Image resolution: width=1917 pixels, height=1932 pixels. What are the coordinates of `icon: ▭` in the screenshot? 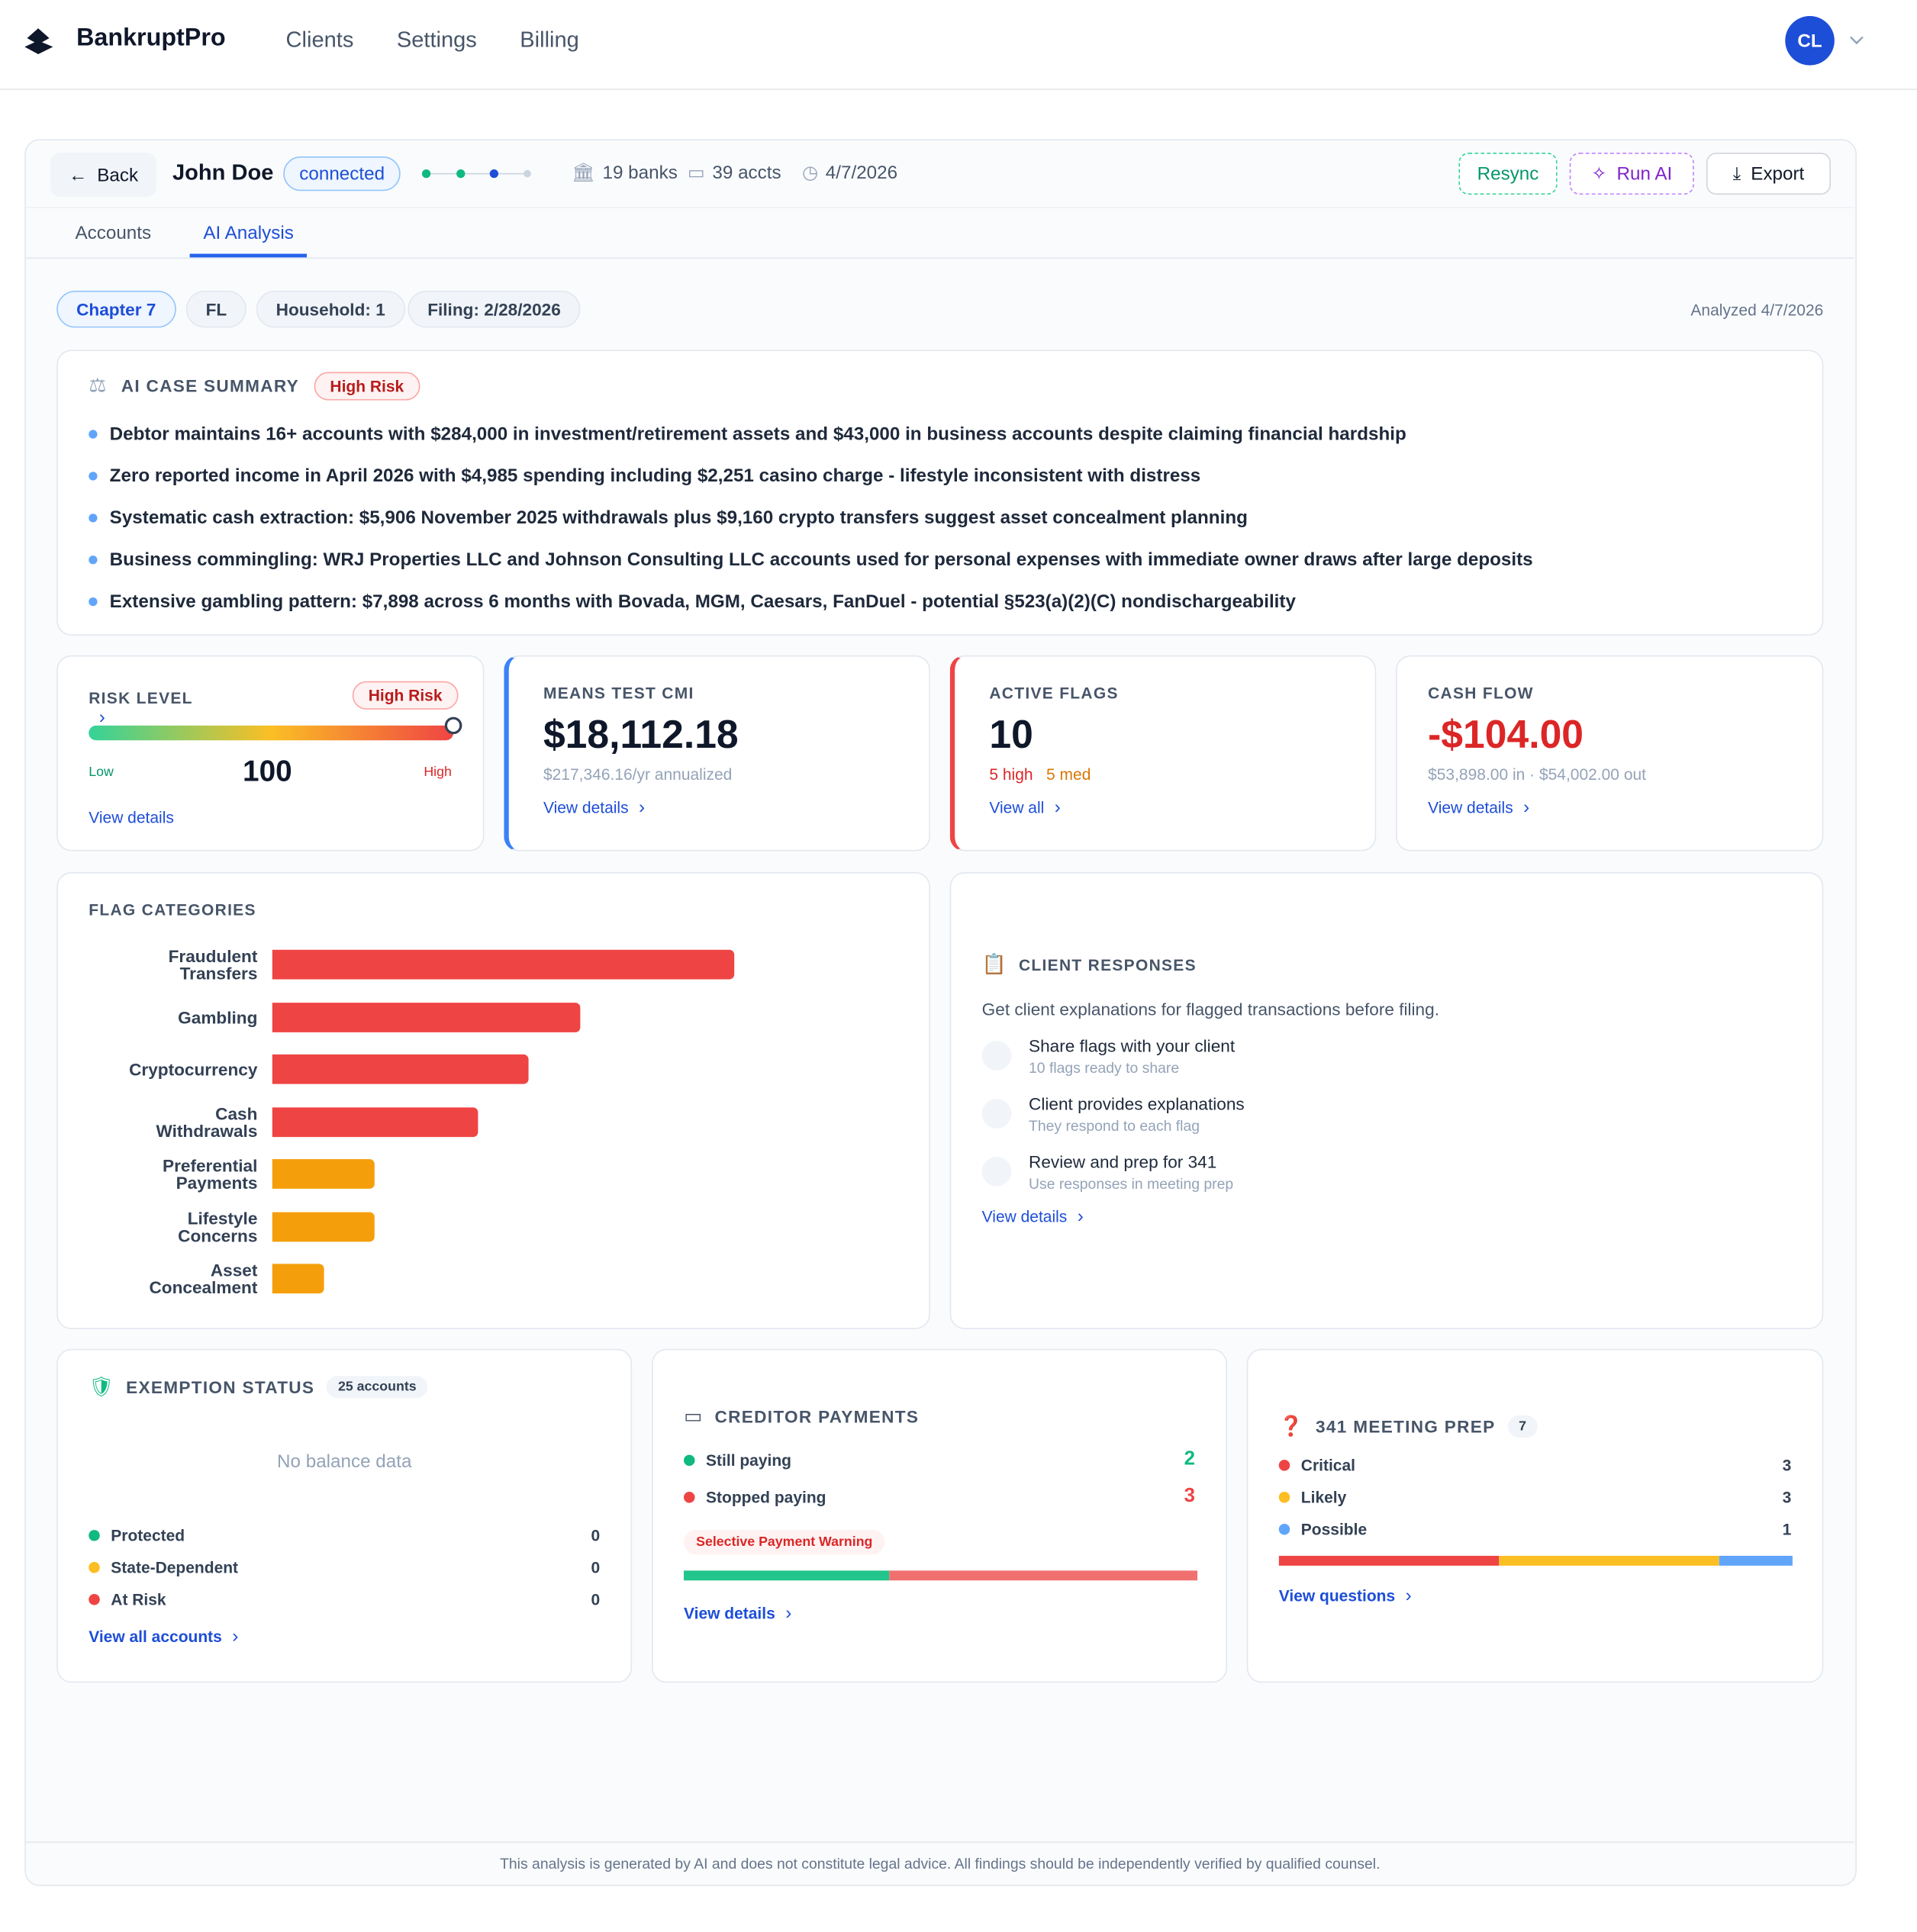 It's located at (693, 1417).